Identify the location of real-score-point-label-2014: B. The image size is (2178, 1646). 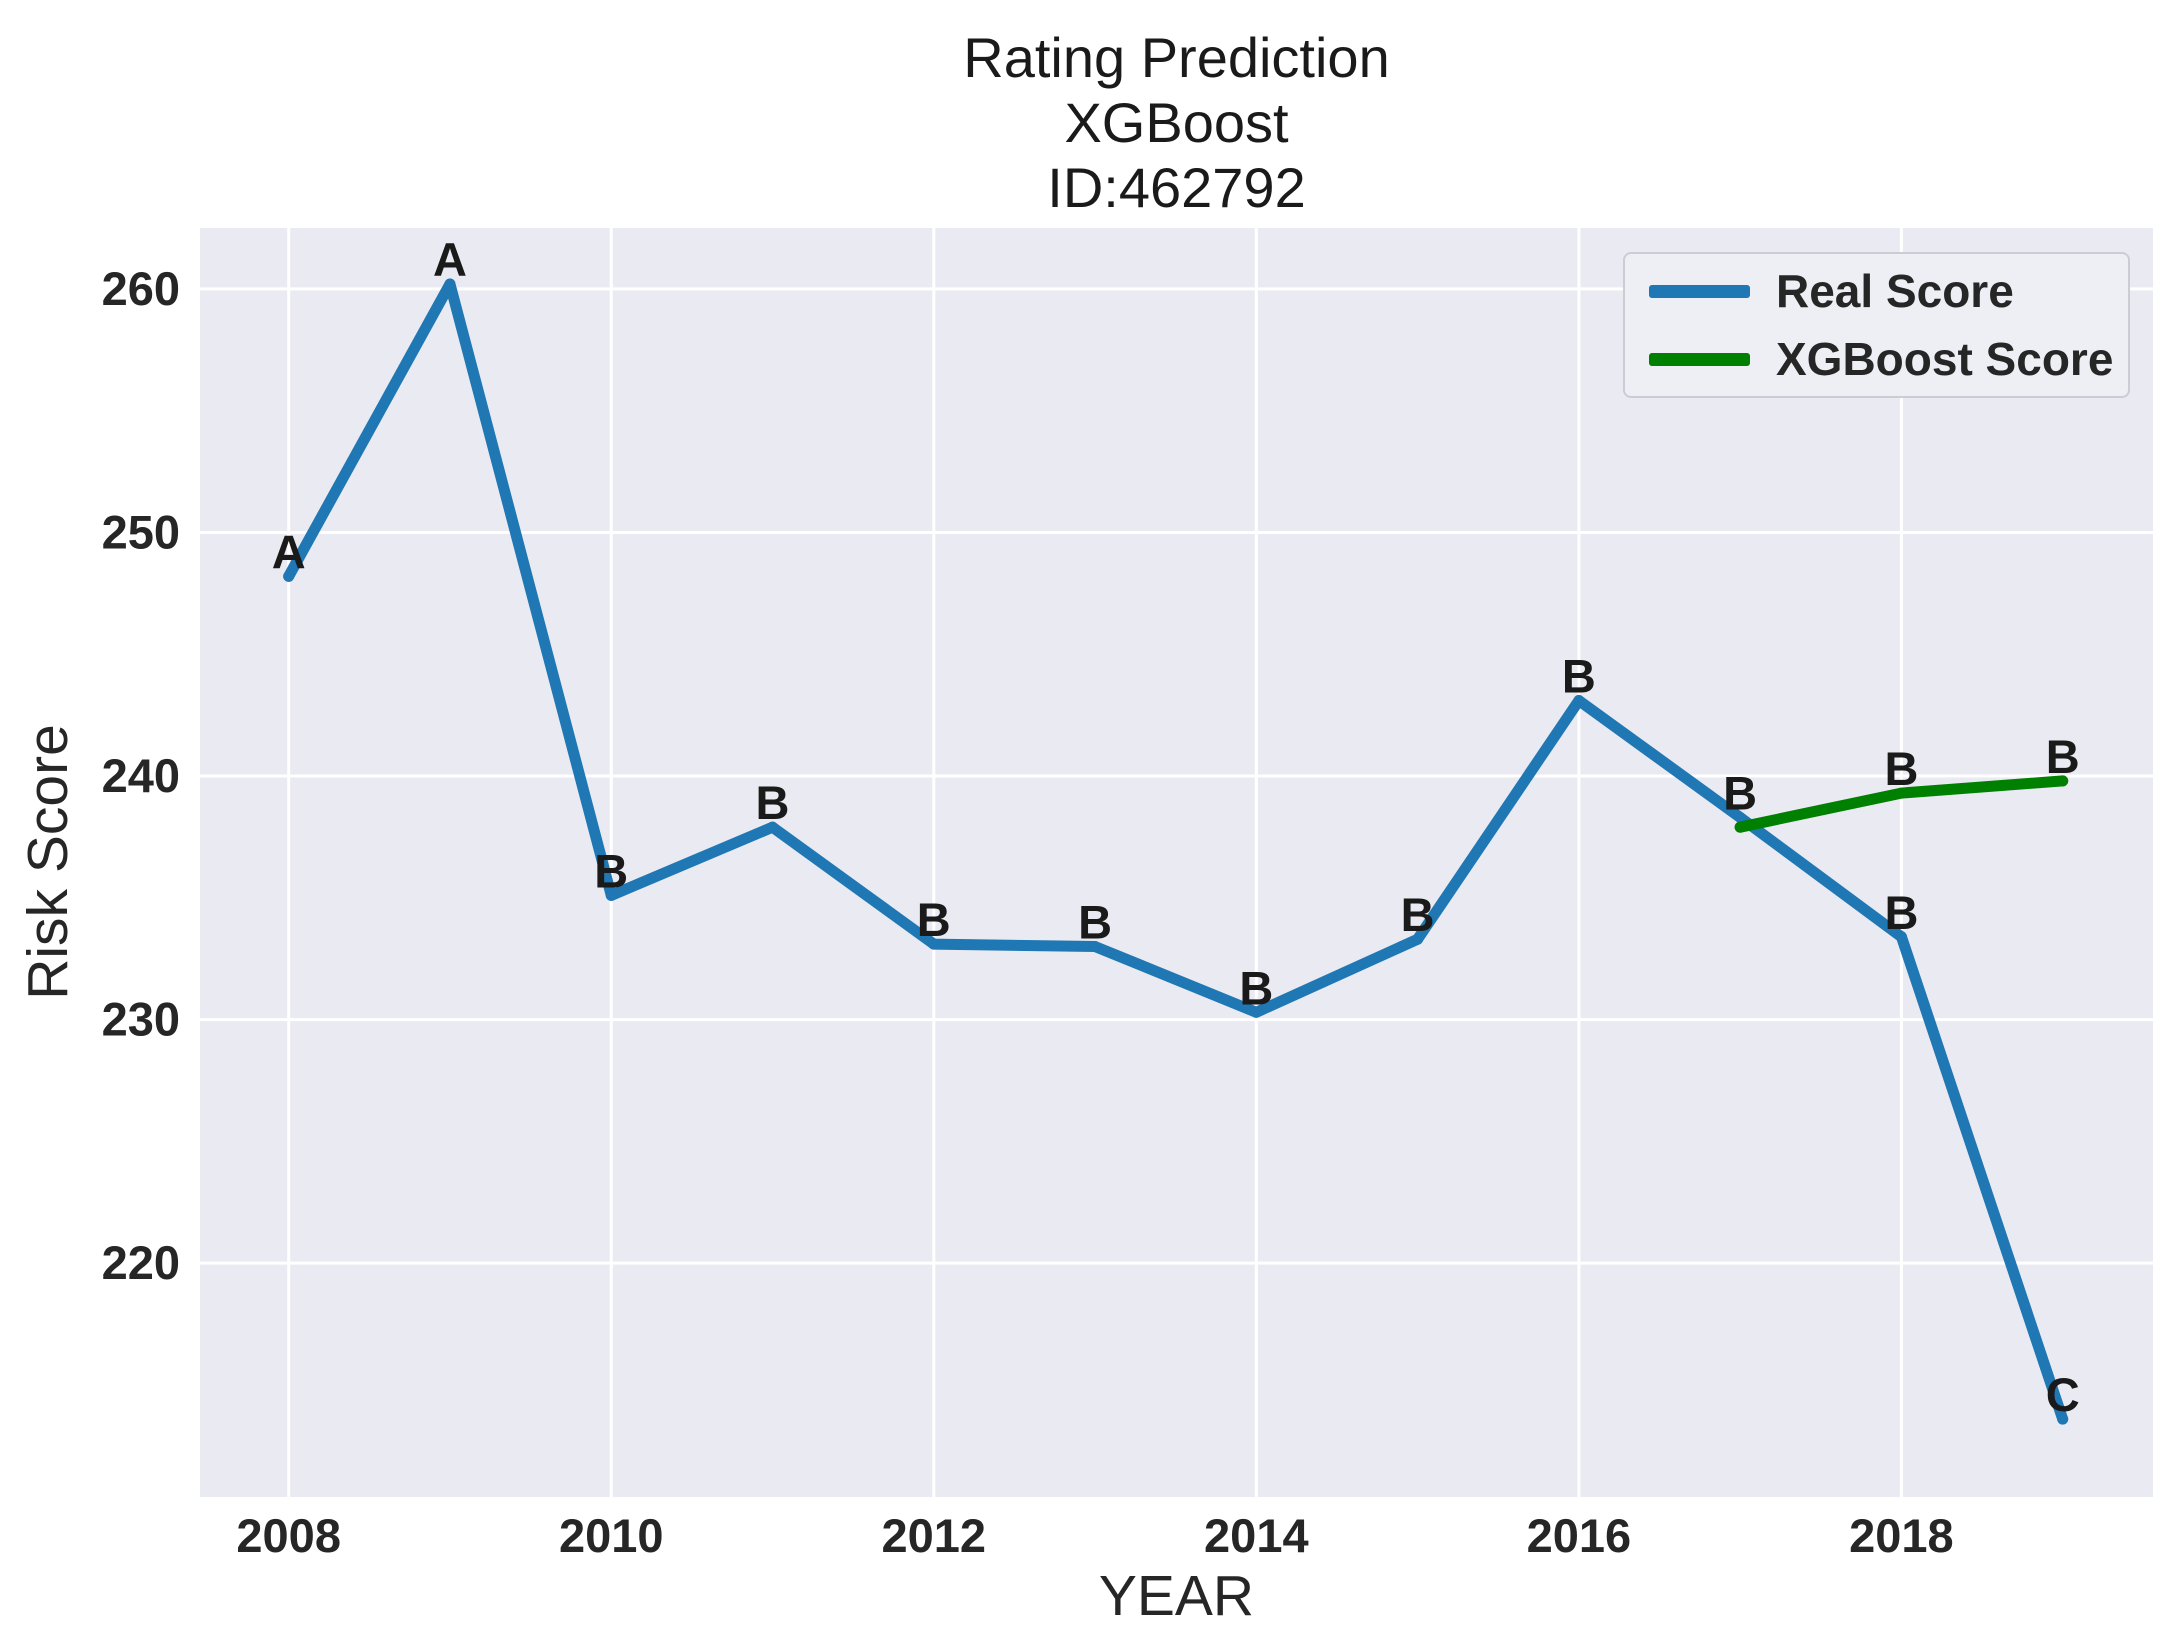
(1256, 987).